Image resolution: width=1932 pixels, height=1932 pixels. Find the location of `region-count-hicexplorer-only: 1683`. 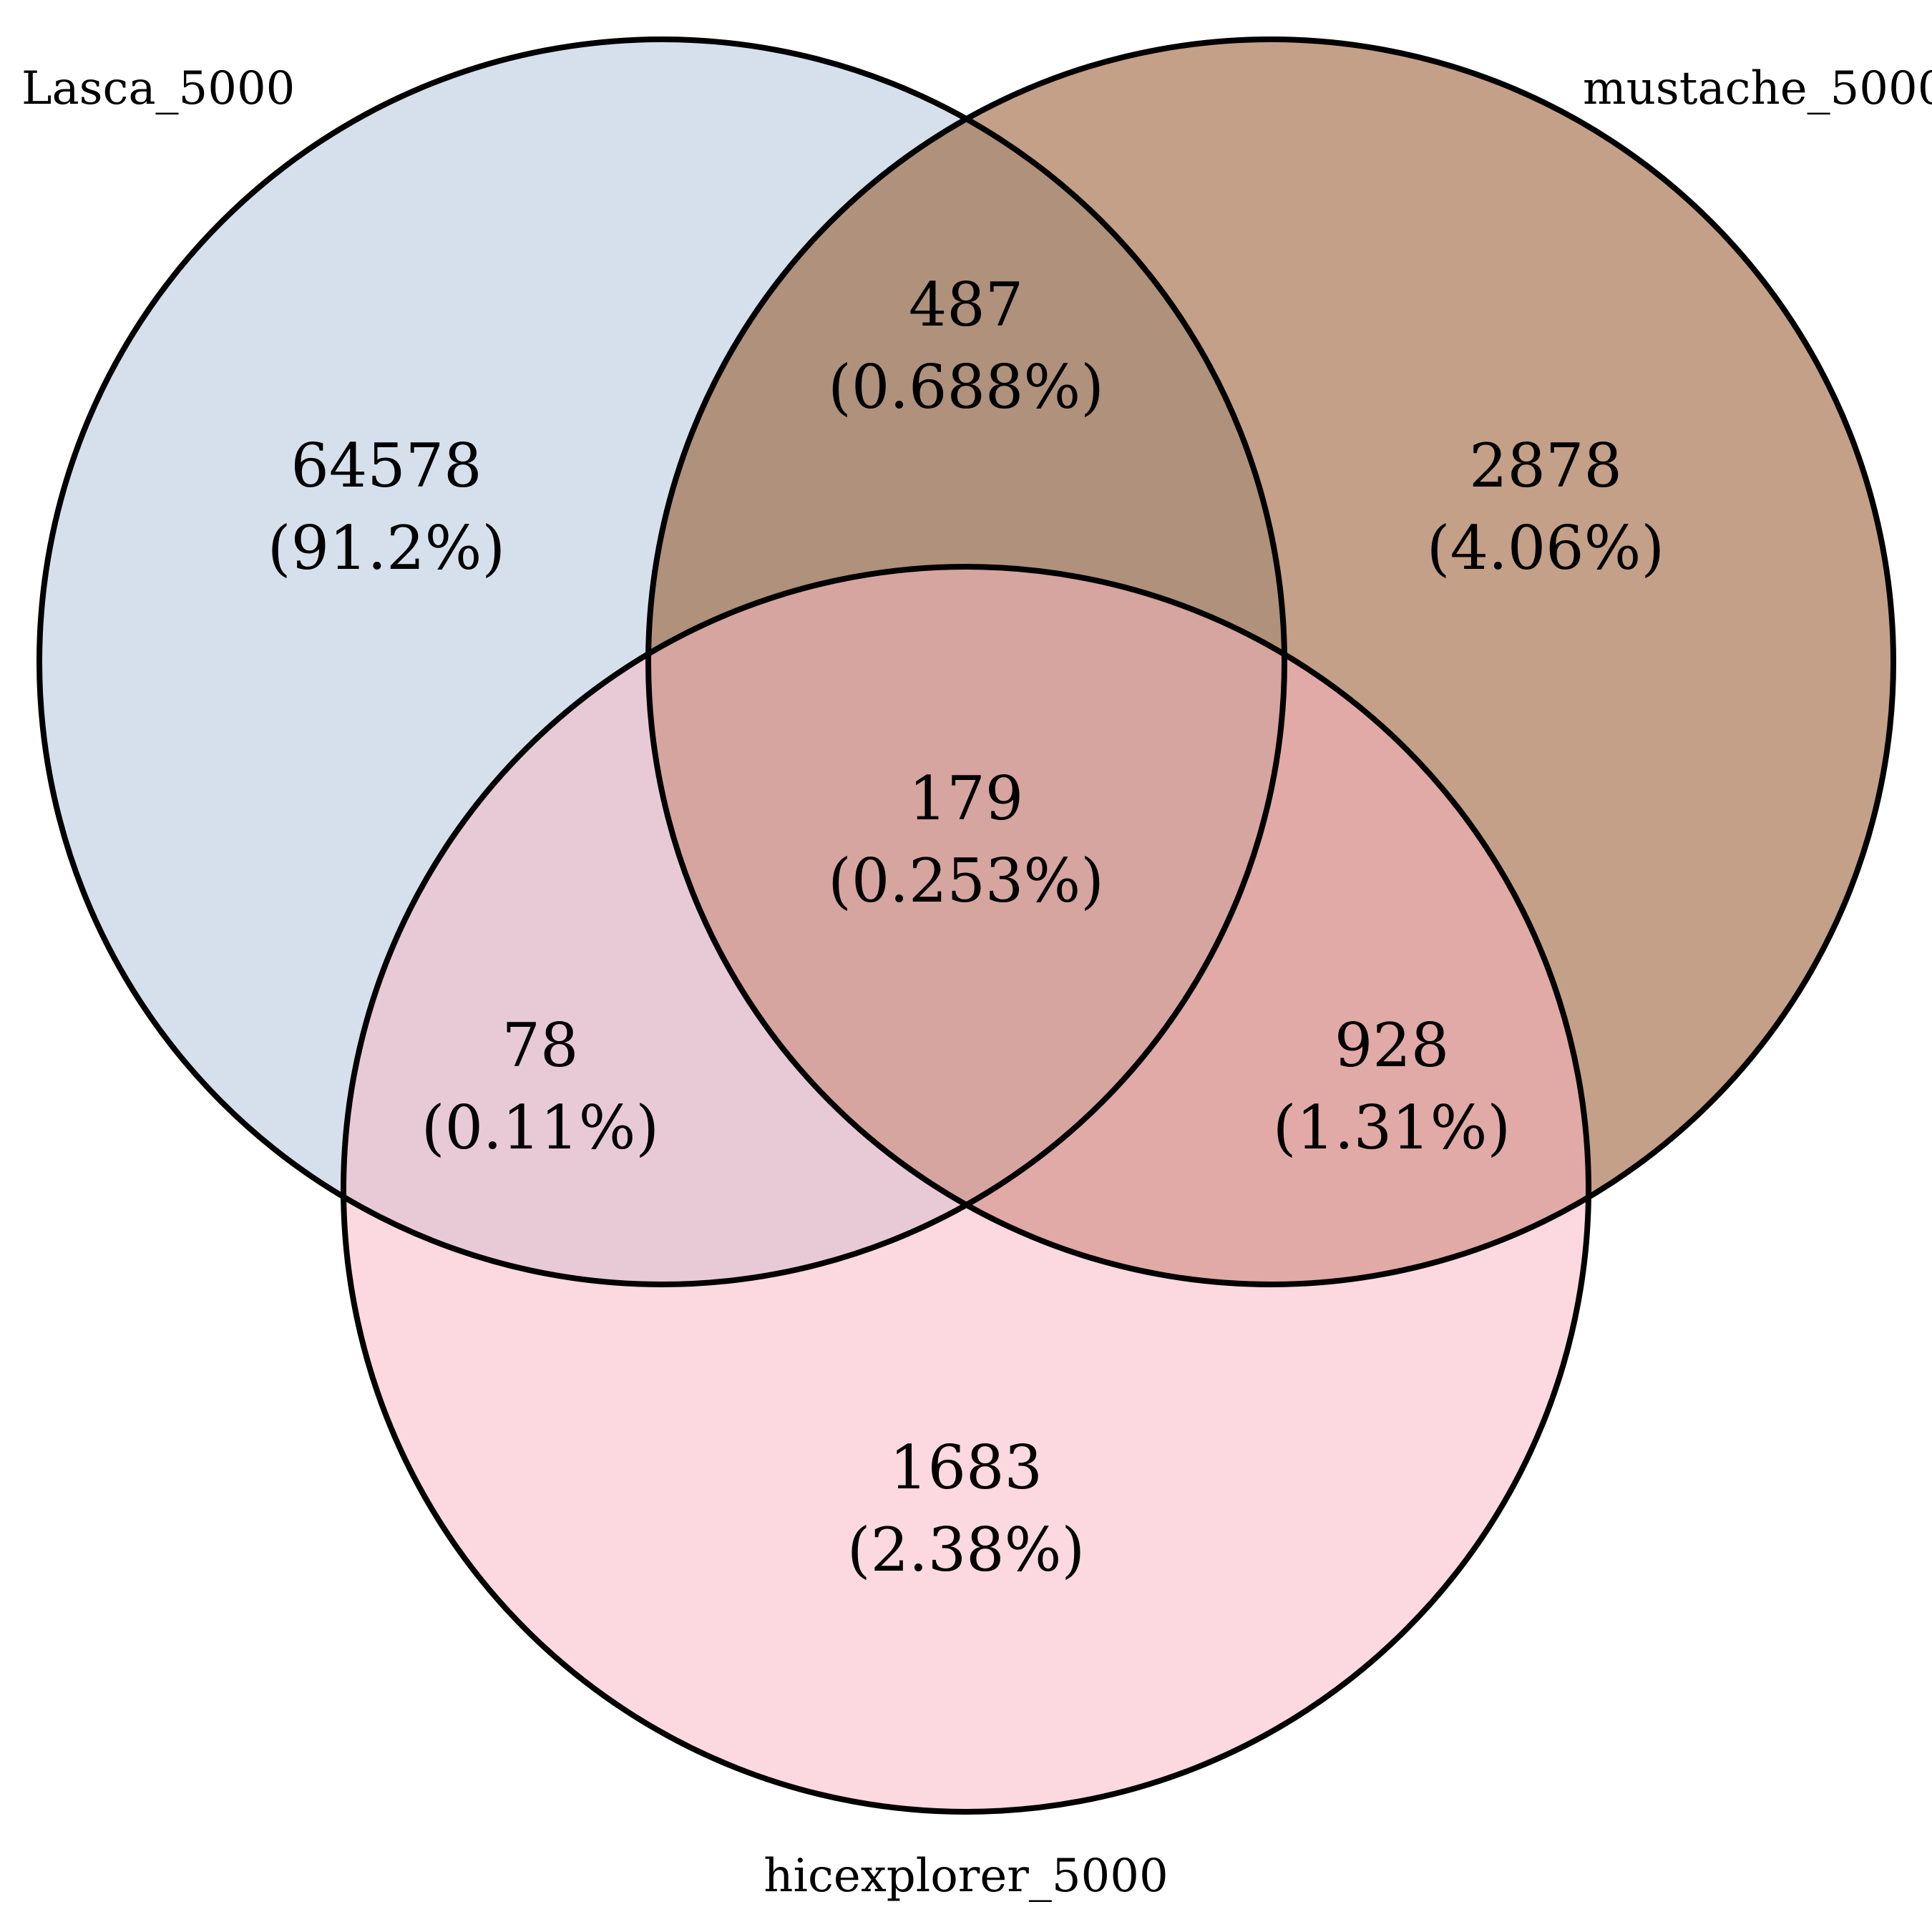

region-count-hicexplorer-only: 1683 is located at coordinates (966, 1468).